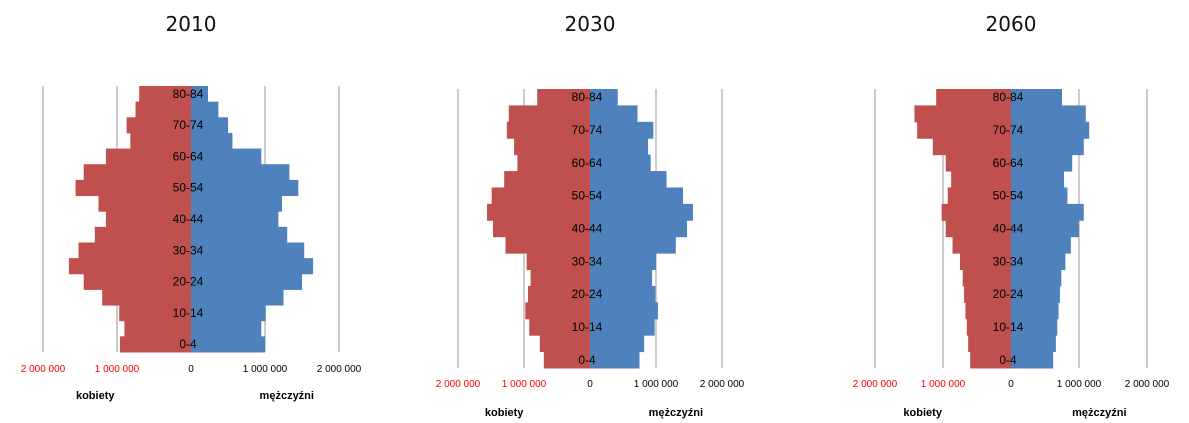 This screenshot has width=1189, height=423. Describe the element at coordinates (1008, 163) in the screenshot. I see `age-label-2060-60-64: 60-64` at that location.